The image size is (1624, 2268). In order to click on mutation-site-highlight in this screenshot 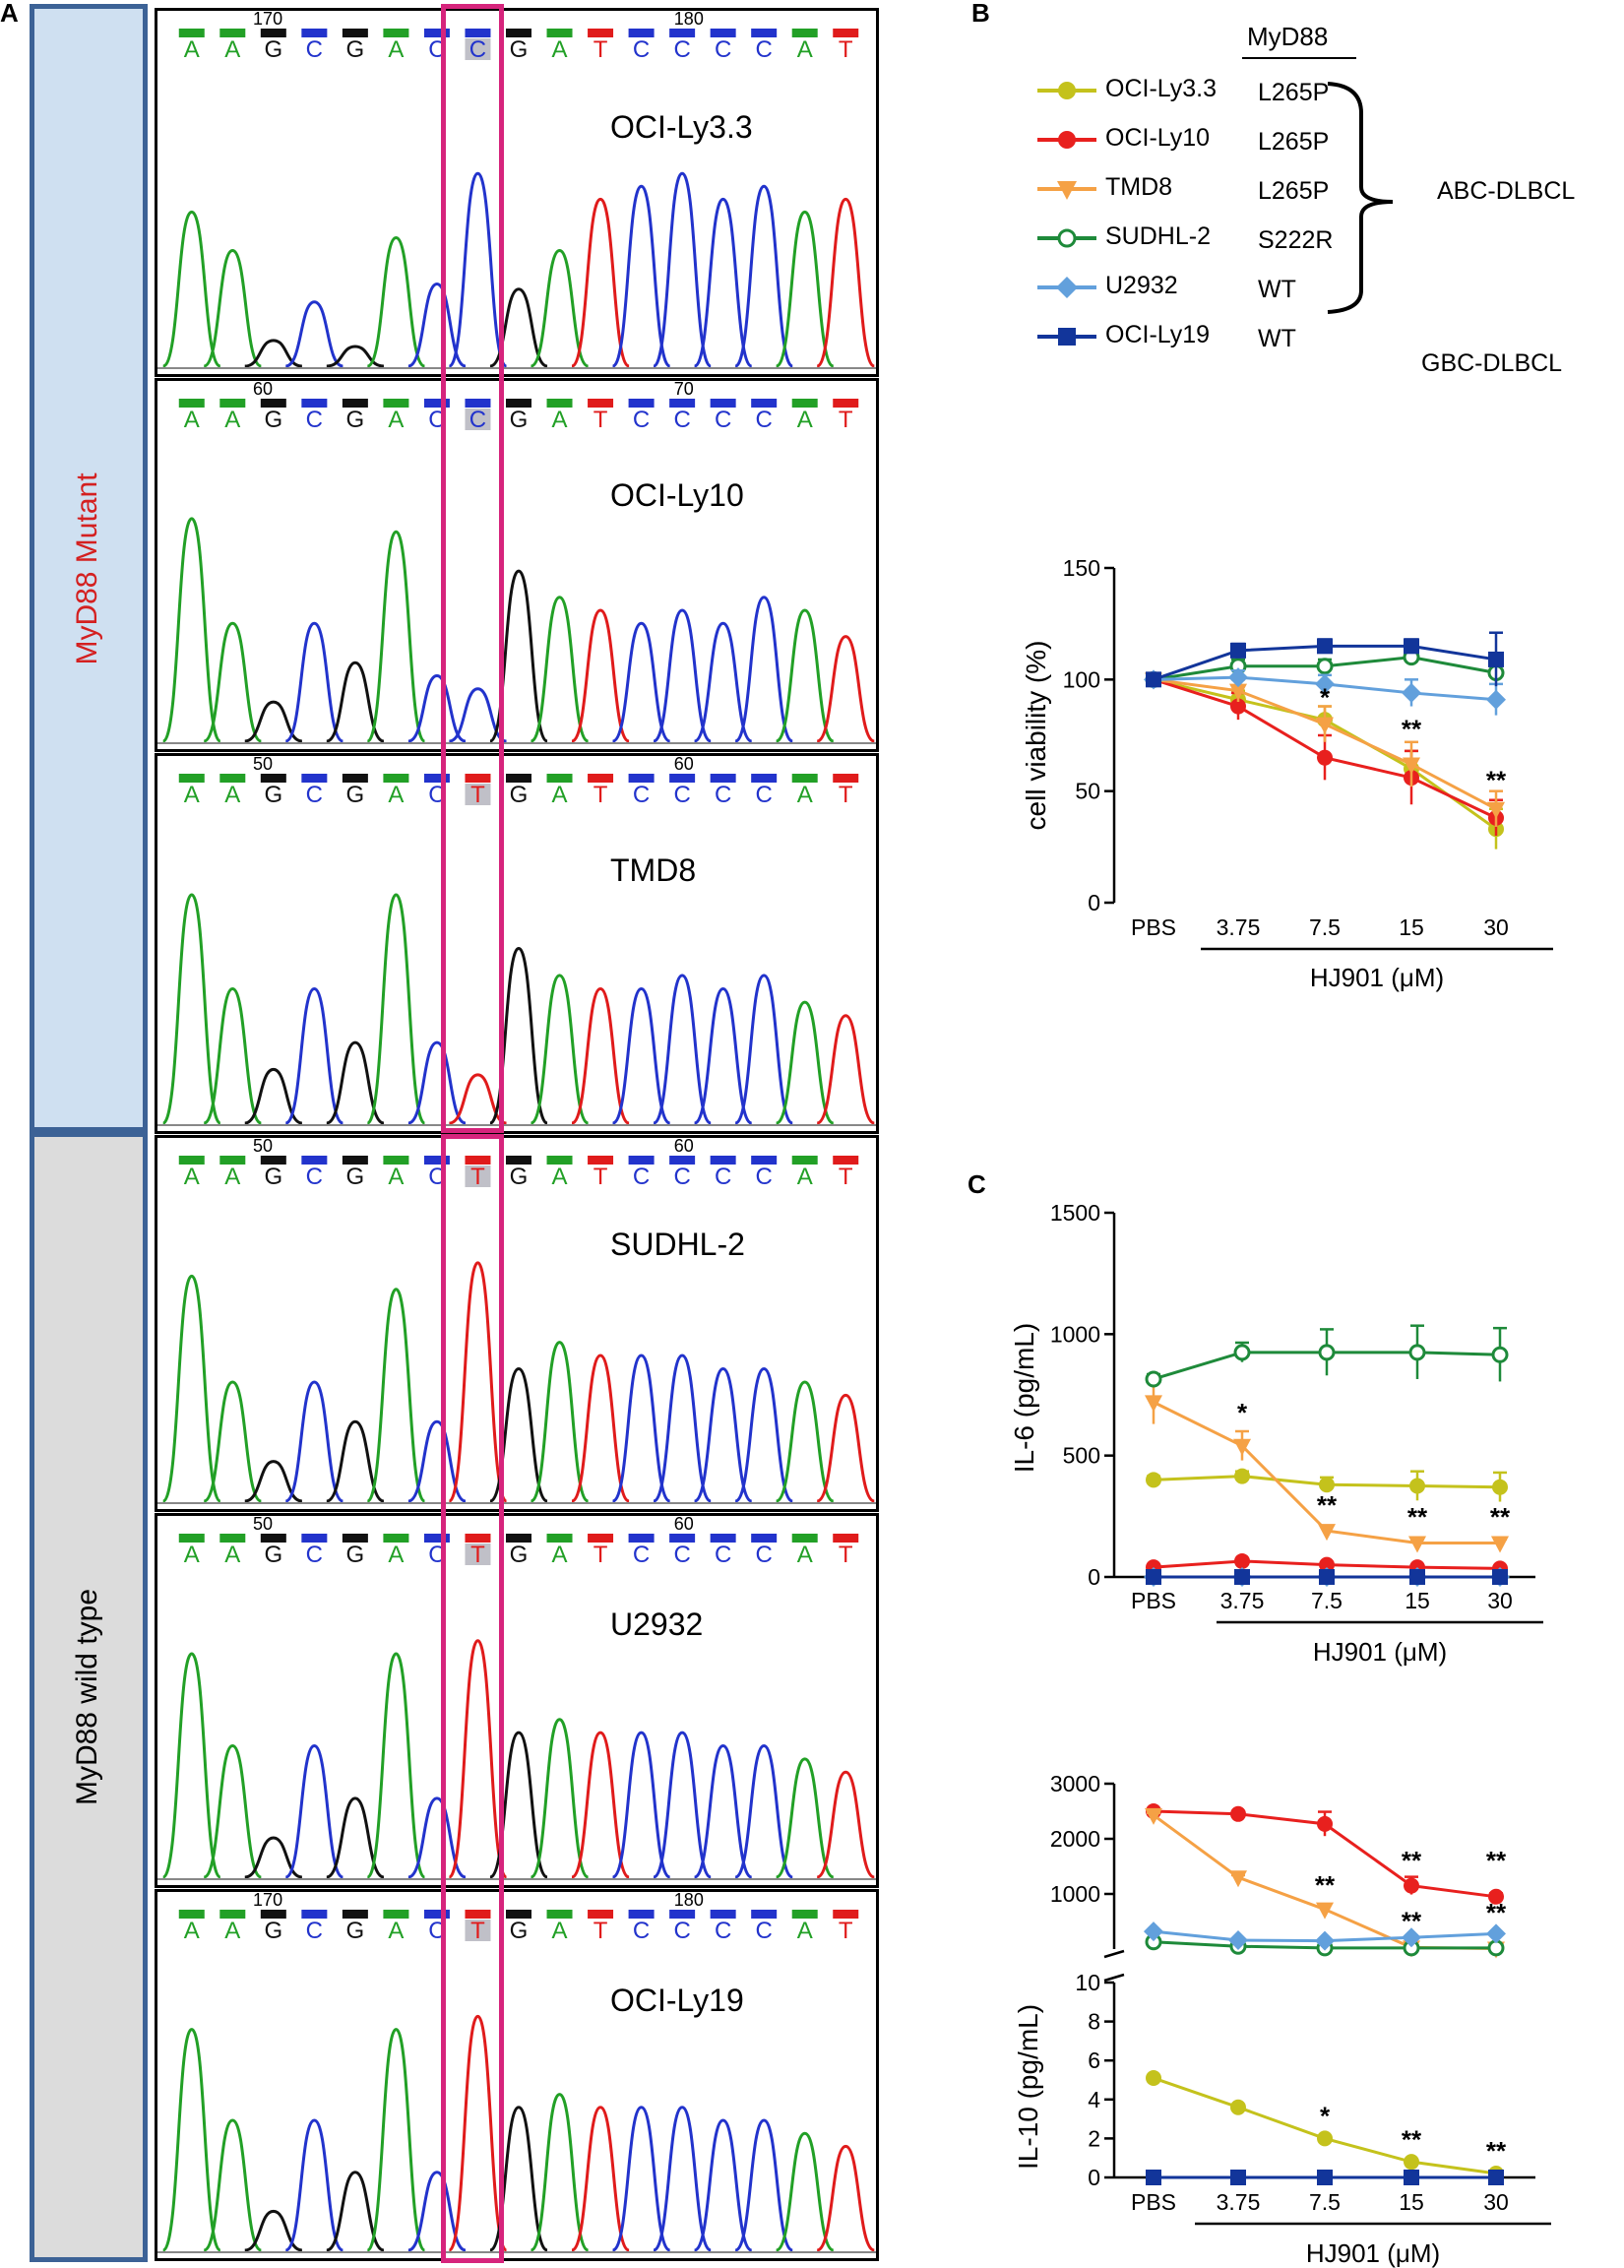, I will do `click(472, 568)`.